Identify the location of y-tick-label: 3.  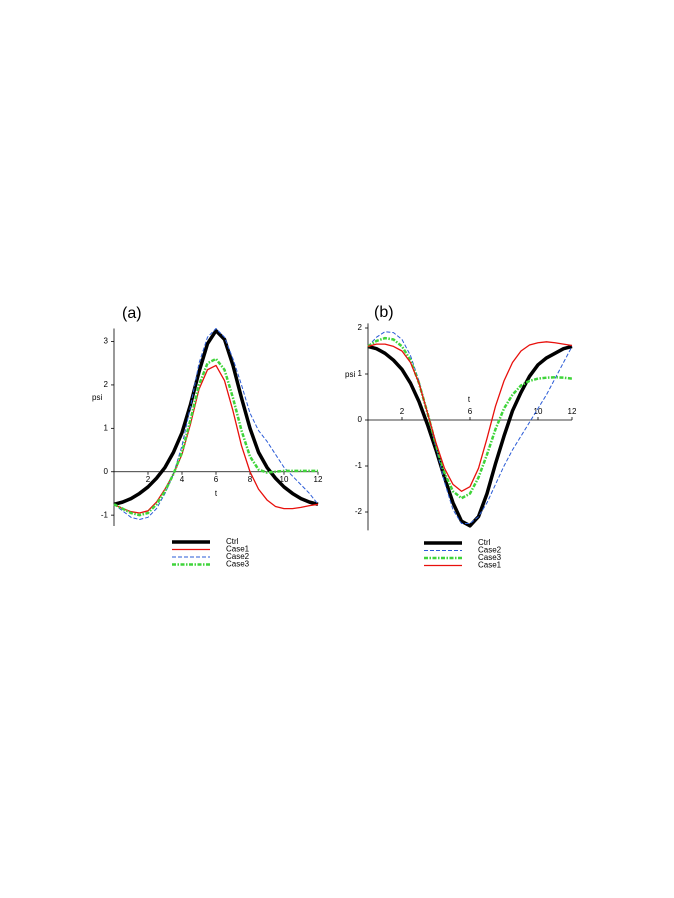
(106, 341).